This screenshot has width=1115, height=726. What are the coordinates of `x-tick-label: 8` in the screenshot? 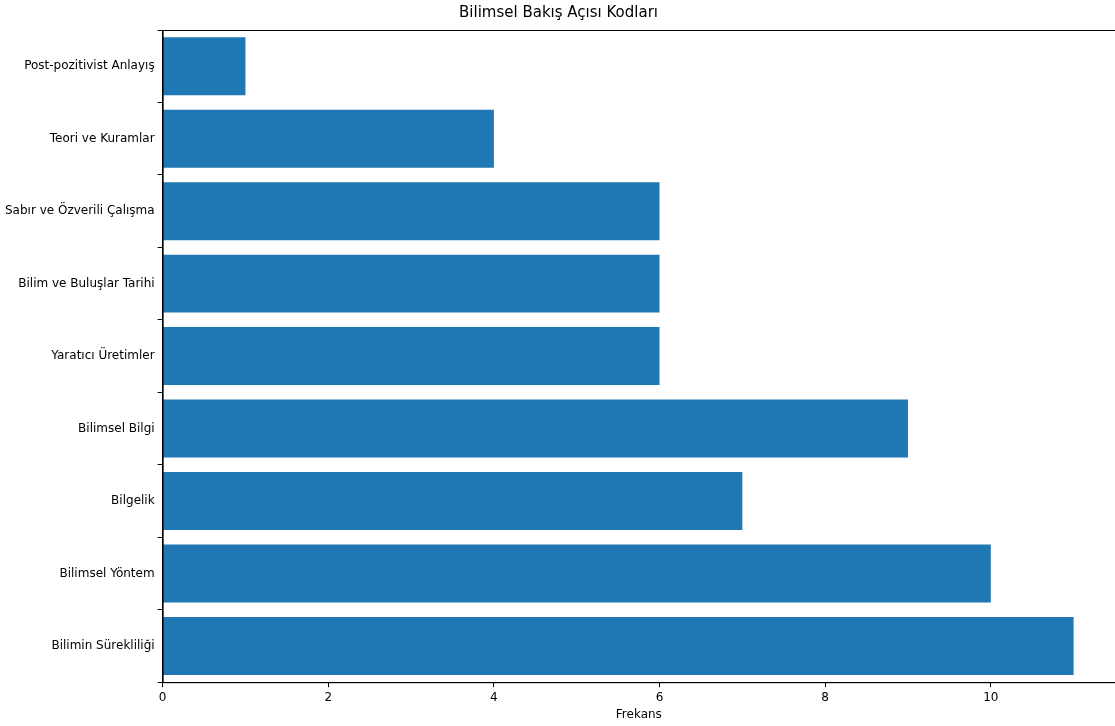 It's located at (825, 696).